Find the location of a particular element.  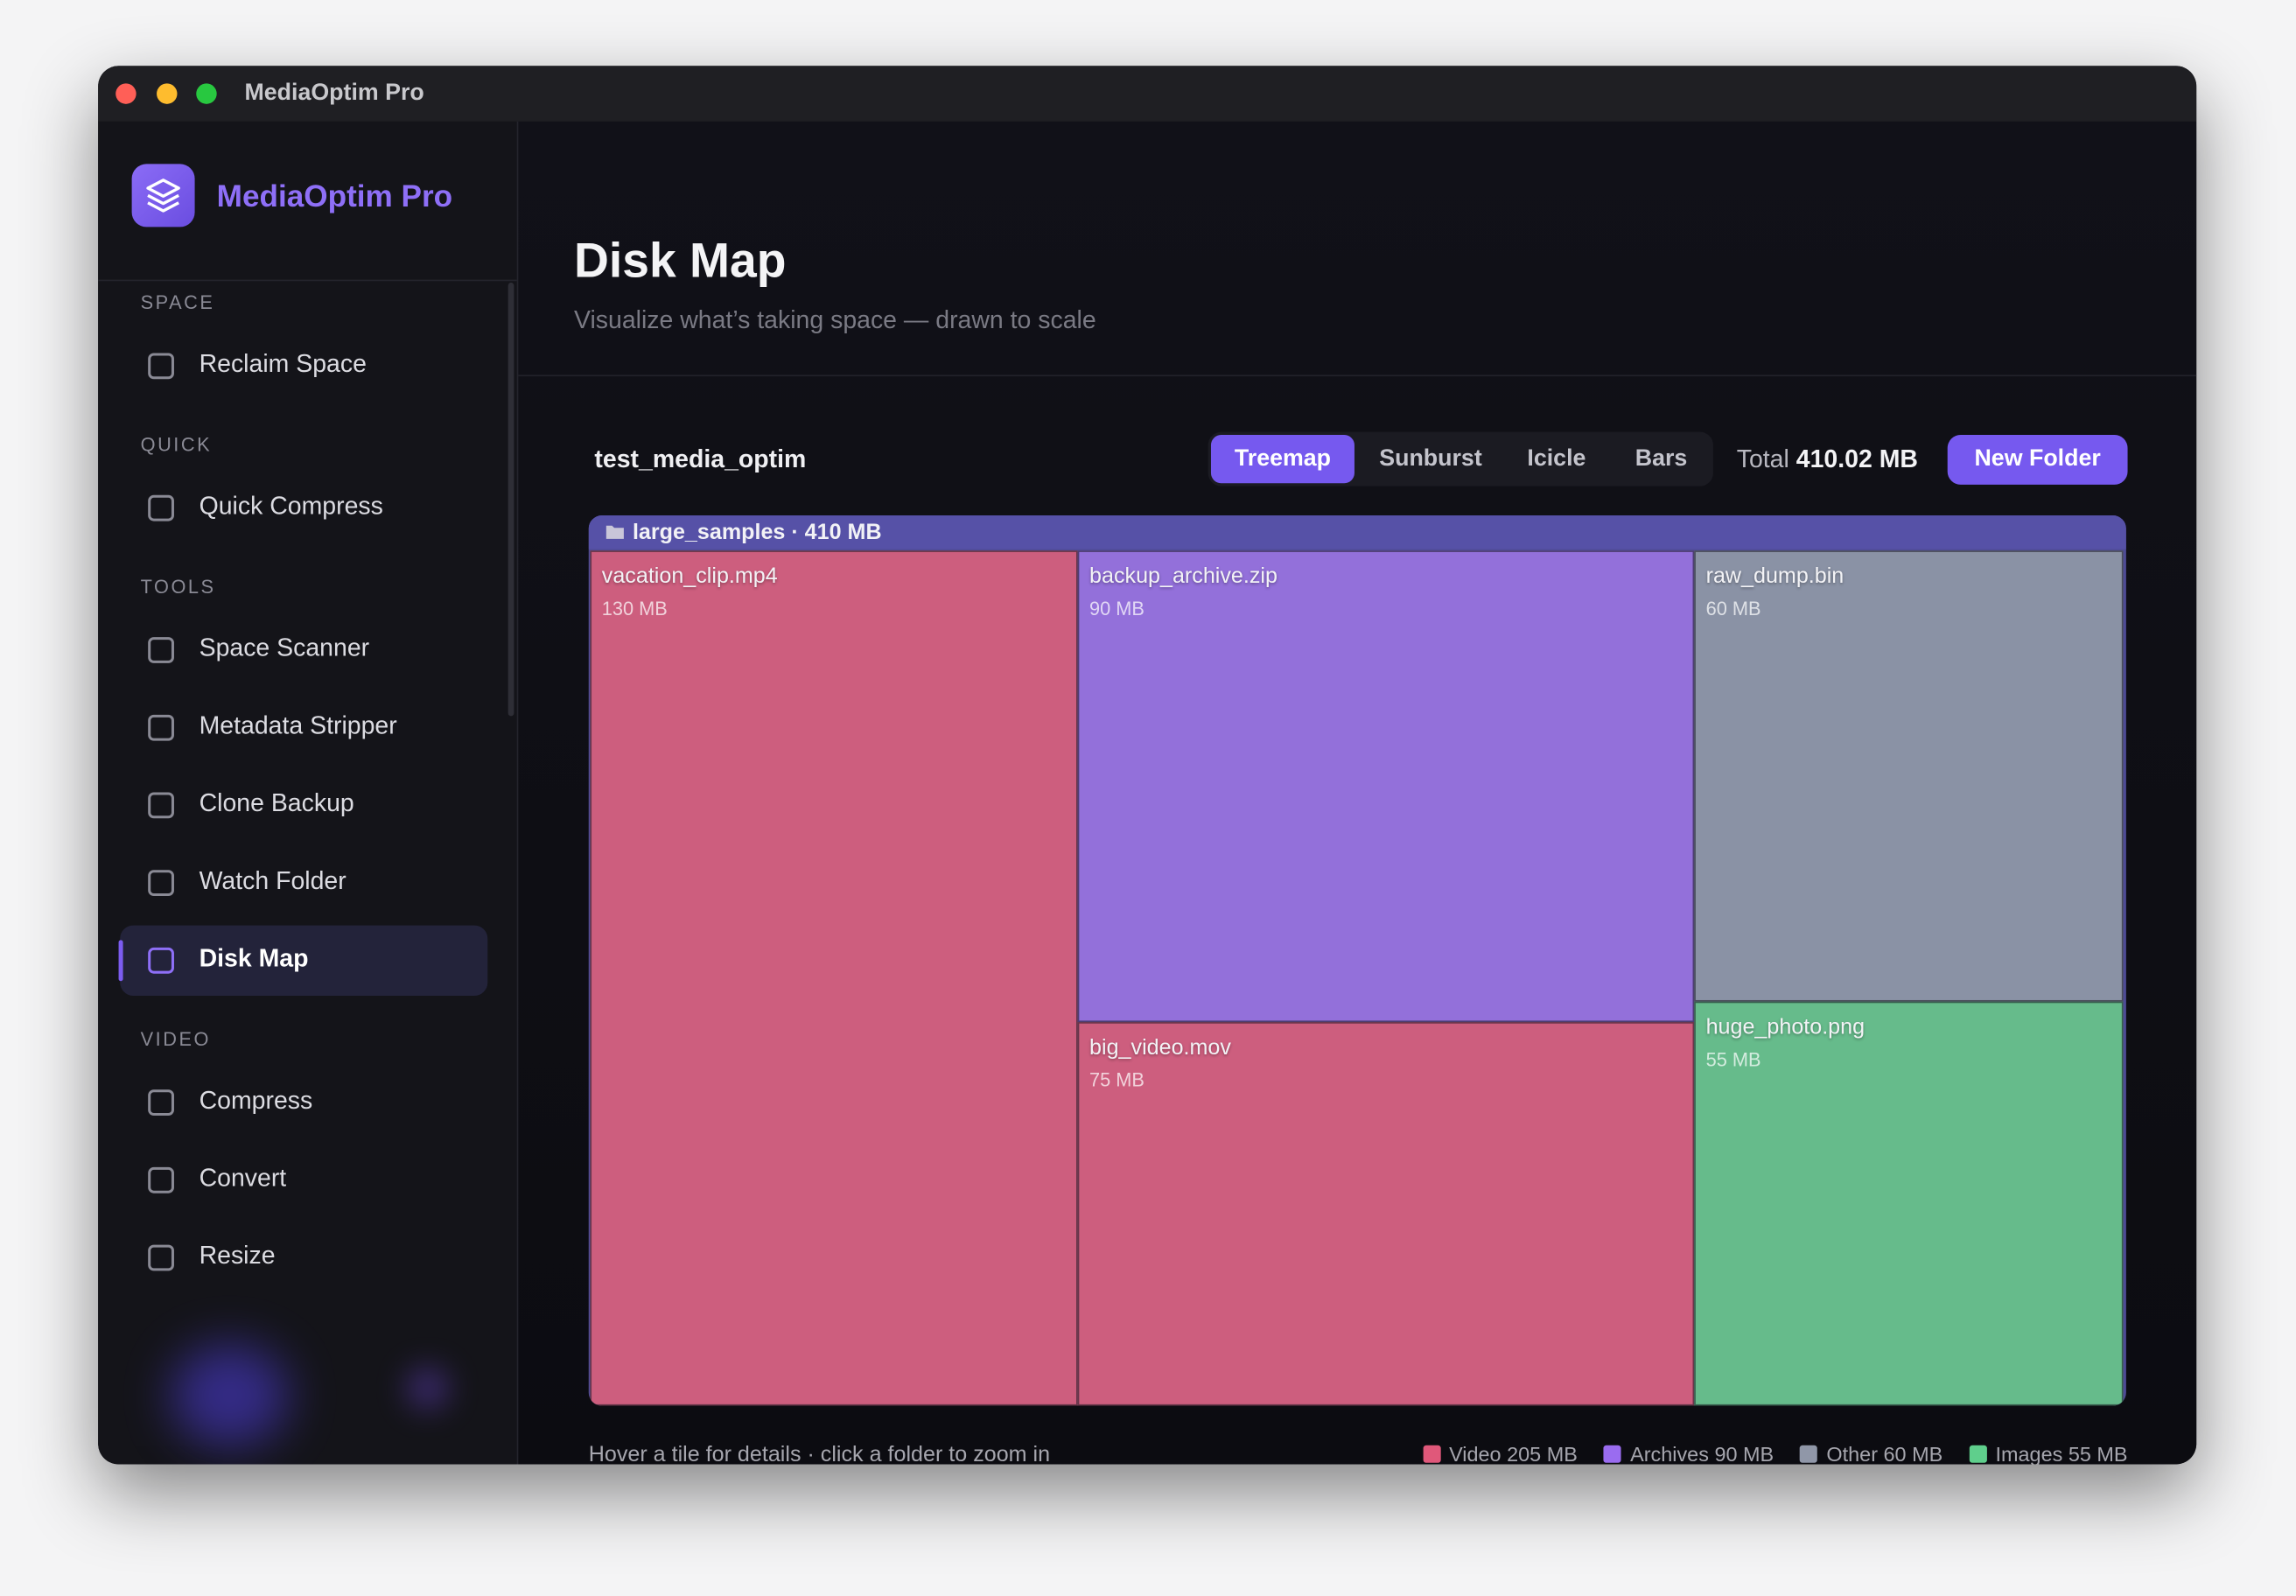

nav-item: Space Scanner is located at coordinates (284, 648).